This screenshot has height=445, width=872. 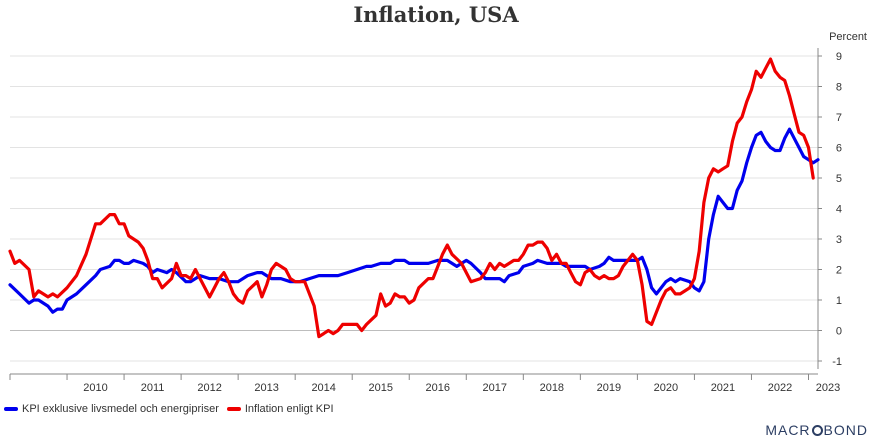 I want to click on legend-label: Inflation enligt KPI, so click(x=289, y=409).